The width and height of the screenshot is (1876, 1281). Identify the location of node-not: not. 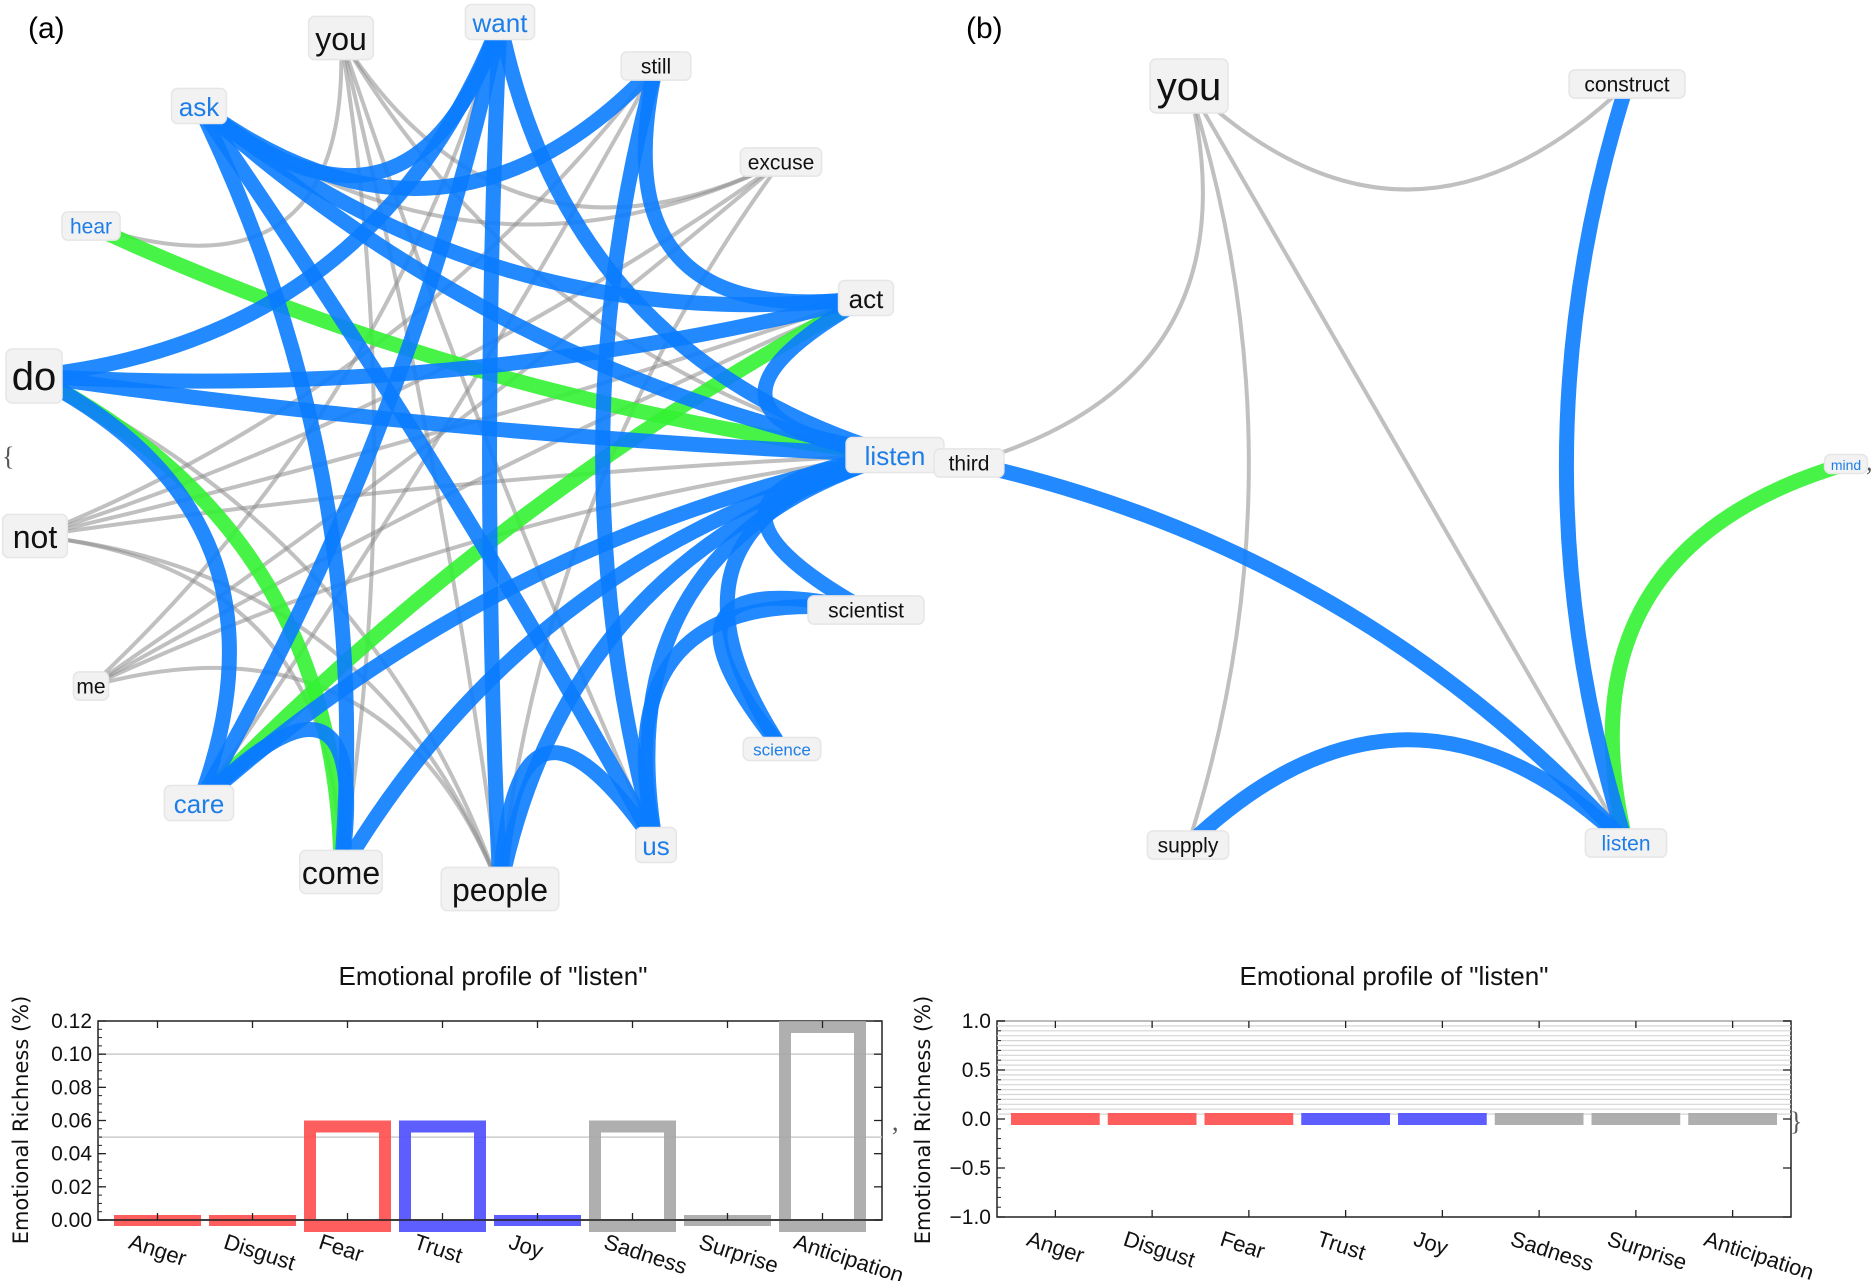
(35, 536).